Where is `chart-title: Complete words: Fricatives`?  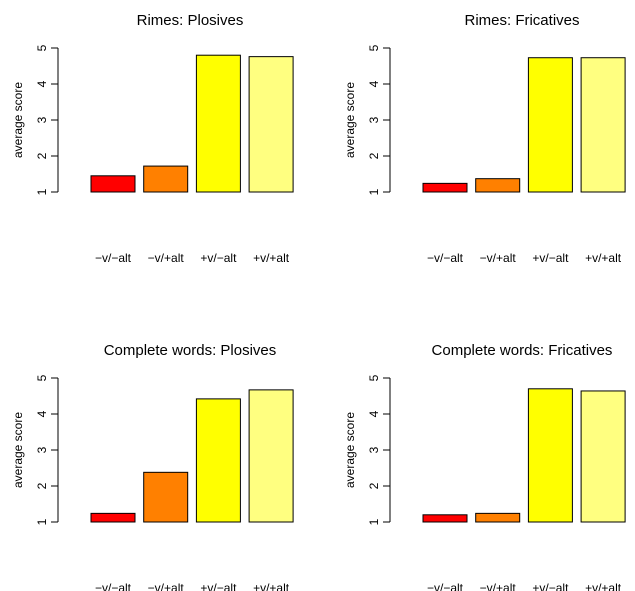
chart-title: Complete words: Fricatives is located at coordinates (522, 350).